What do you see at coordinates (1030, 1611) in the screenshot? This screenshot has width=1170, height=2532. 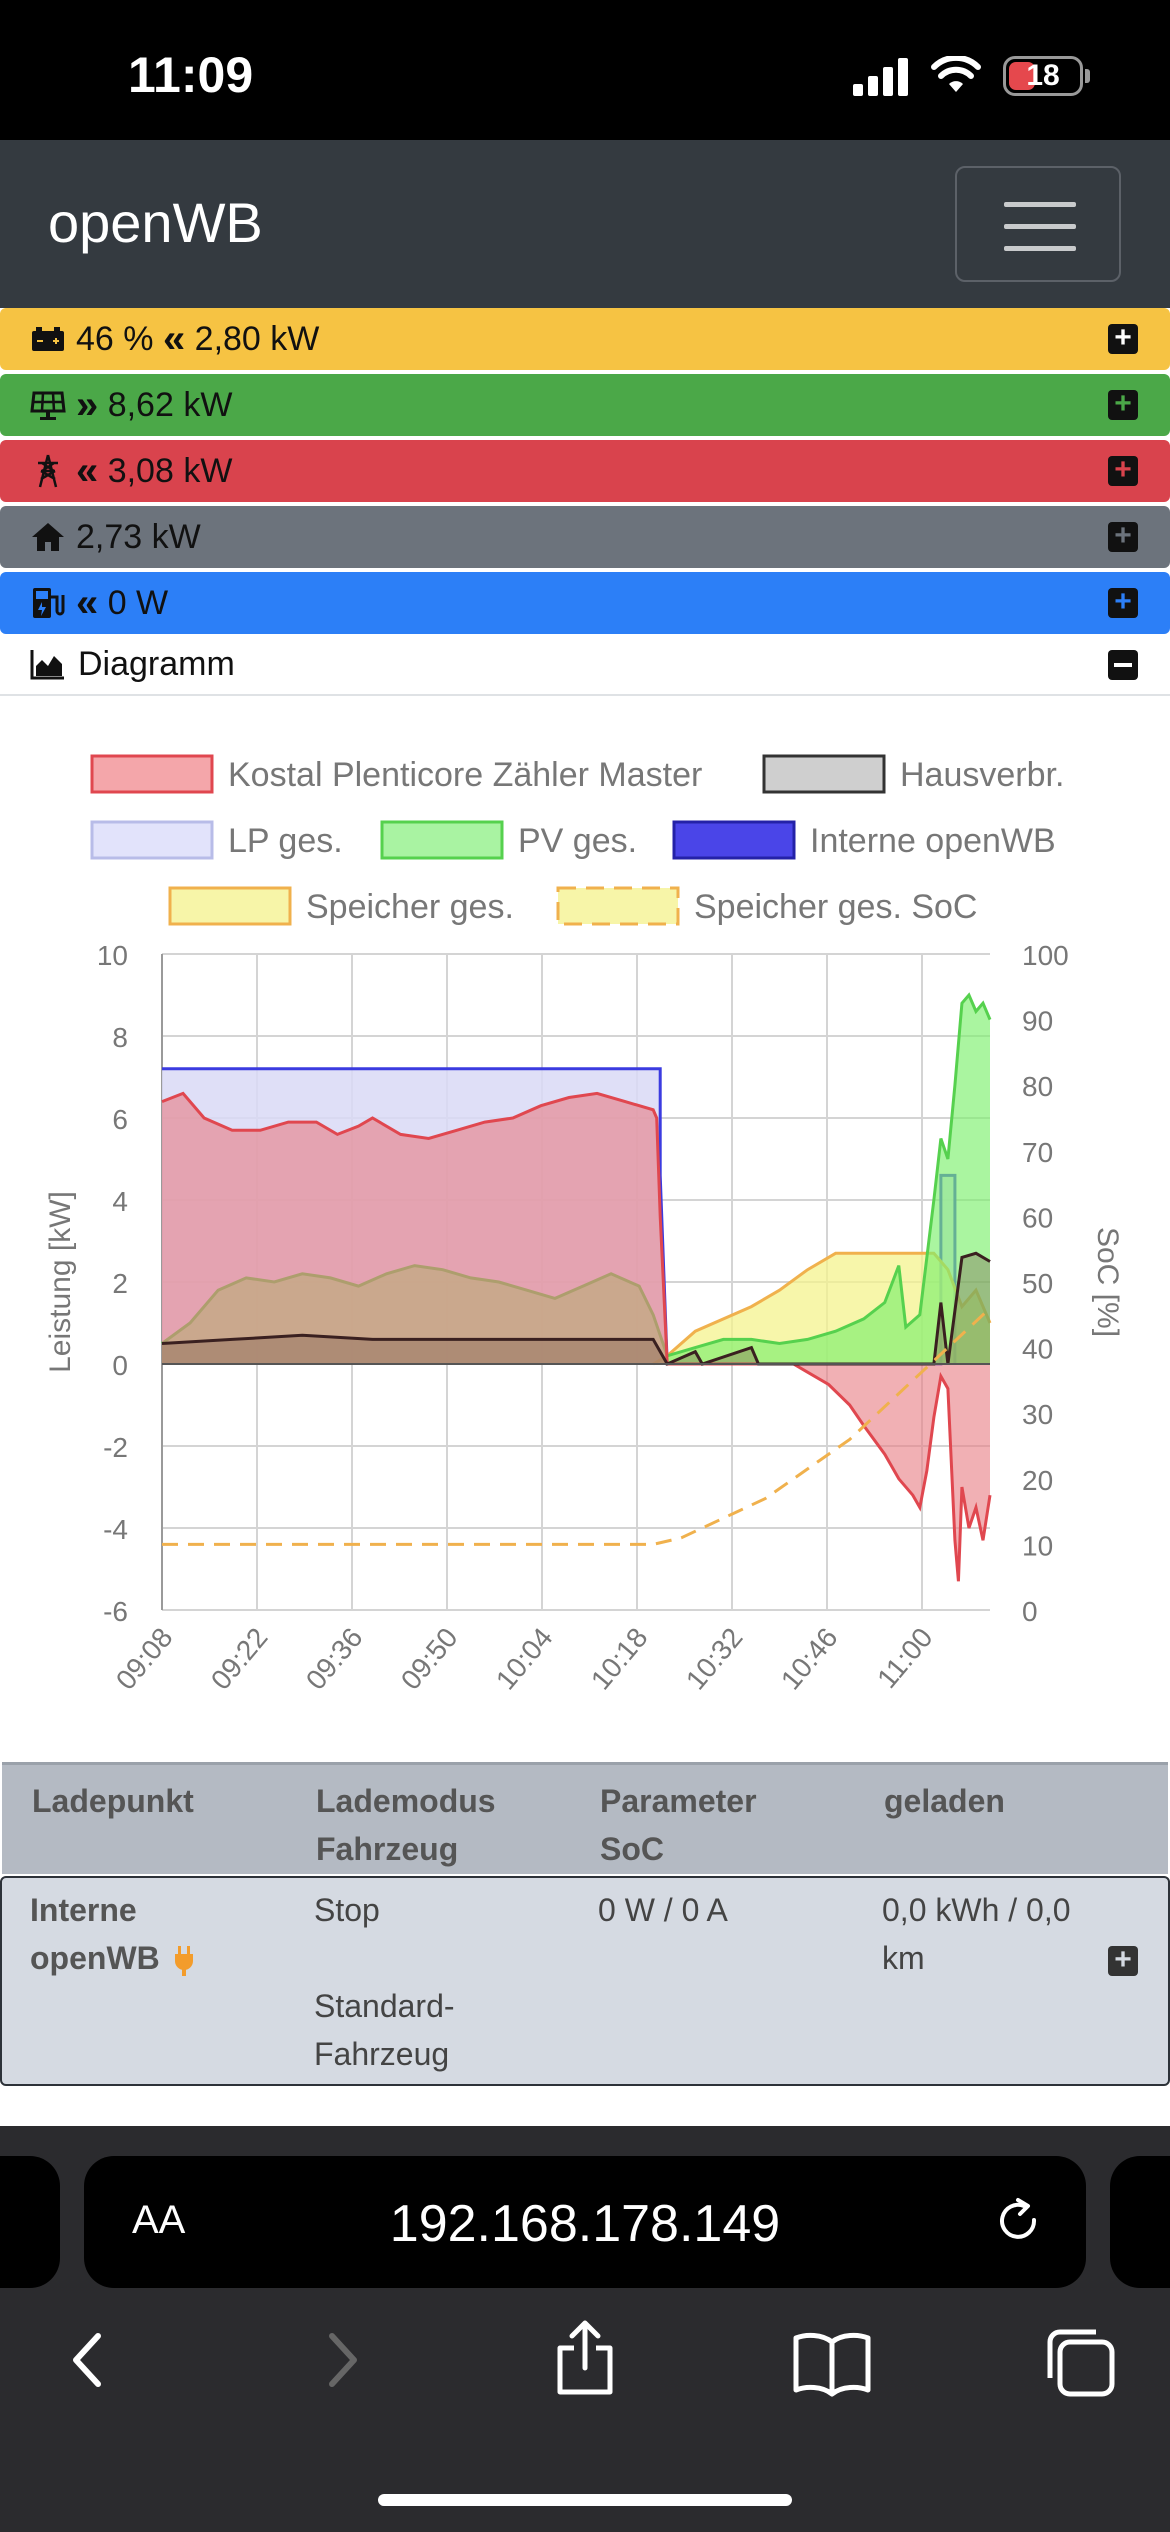 I see `y2-tick-label: 0` at bounding box center [1030, 1611].